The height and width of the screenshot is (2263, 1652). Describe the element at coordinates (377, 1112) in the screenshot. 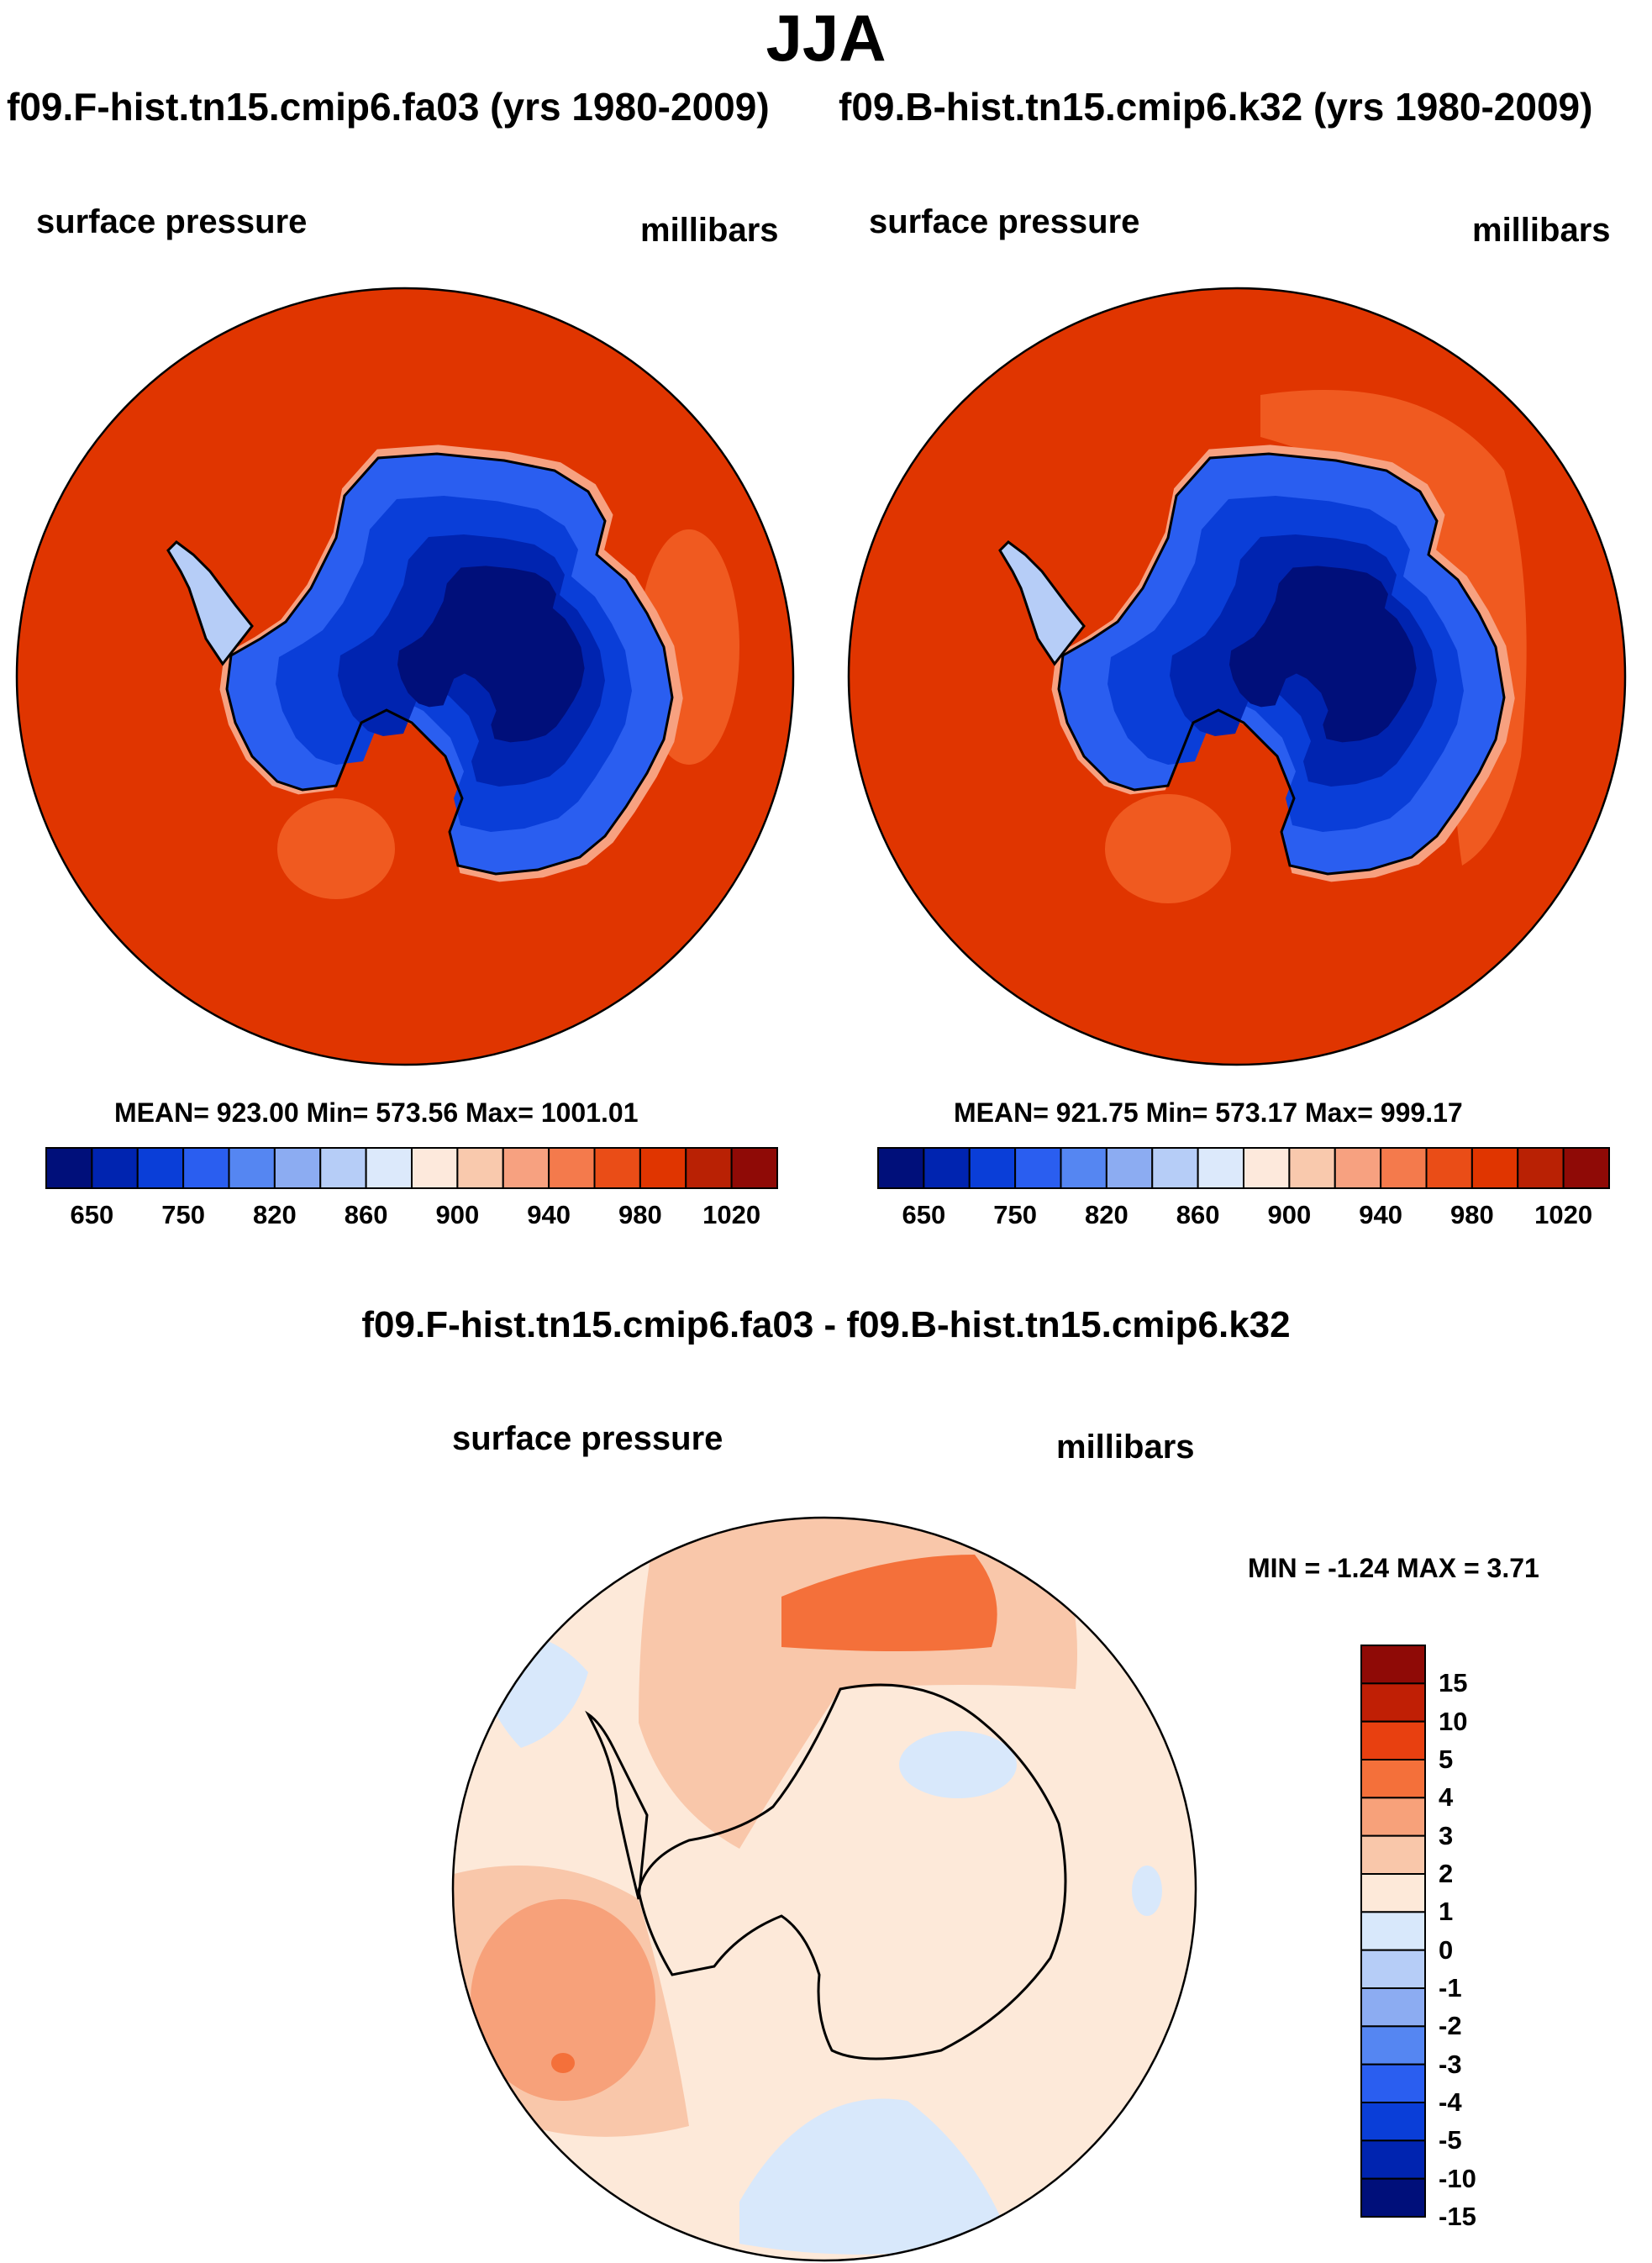

I see `panel1-stats: MEAN= 923.00 Min= 573.56 Max= 1001.01` at that location.